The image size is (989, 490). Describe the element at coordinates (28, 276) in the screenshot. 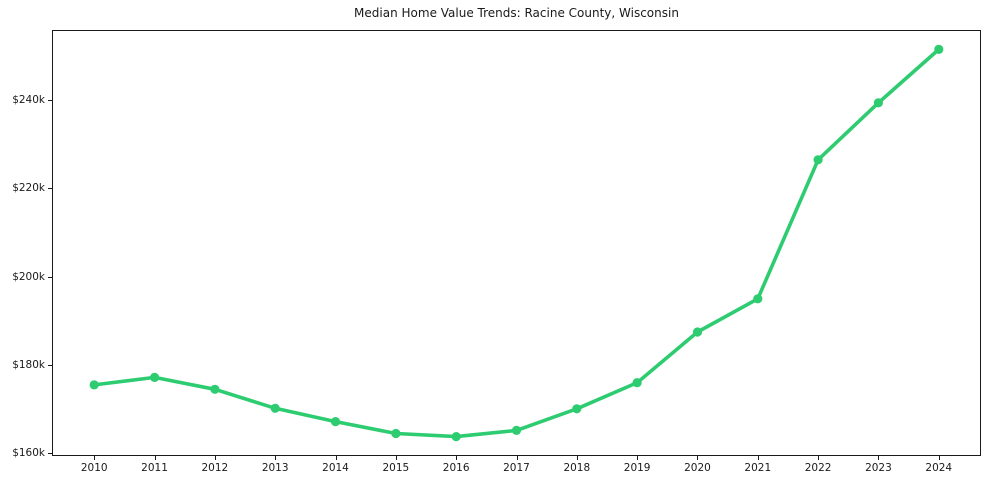

I see `y-tick-label: $200k` at that location.